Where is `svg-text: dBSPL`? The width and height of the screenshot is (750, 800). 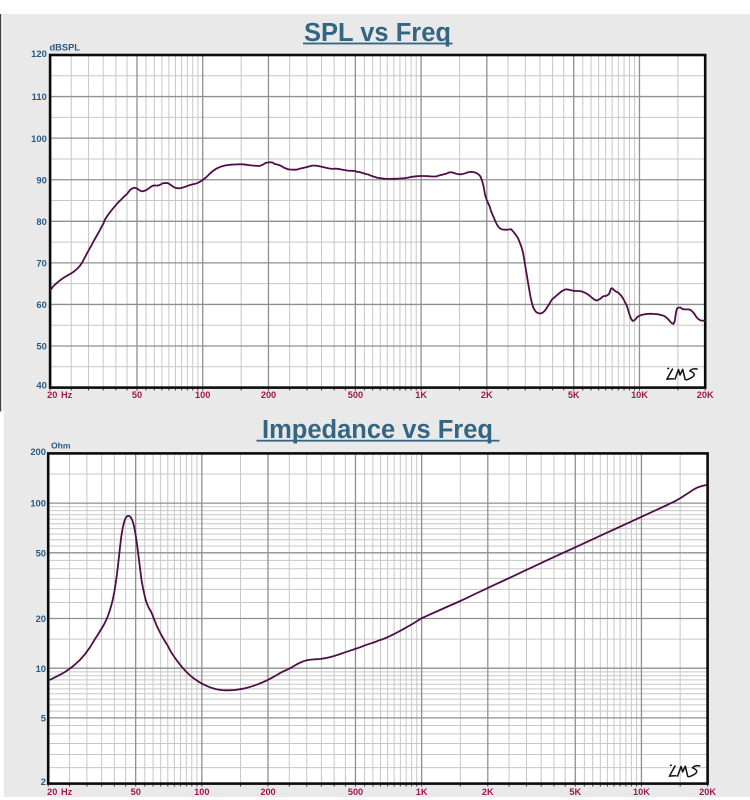 svg-text: dBSPL is located at coordinates (65, 48).